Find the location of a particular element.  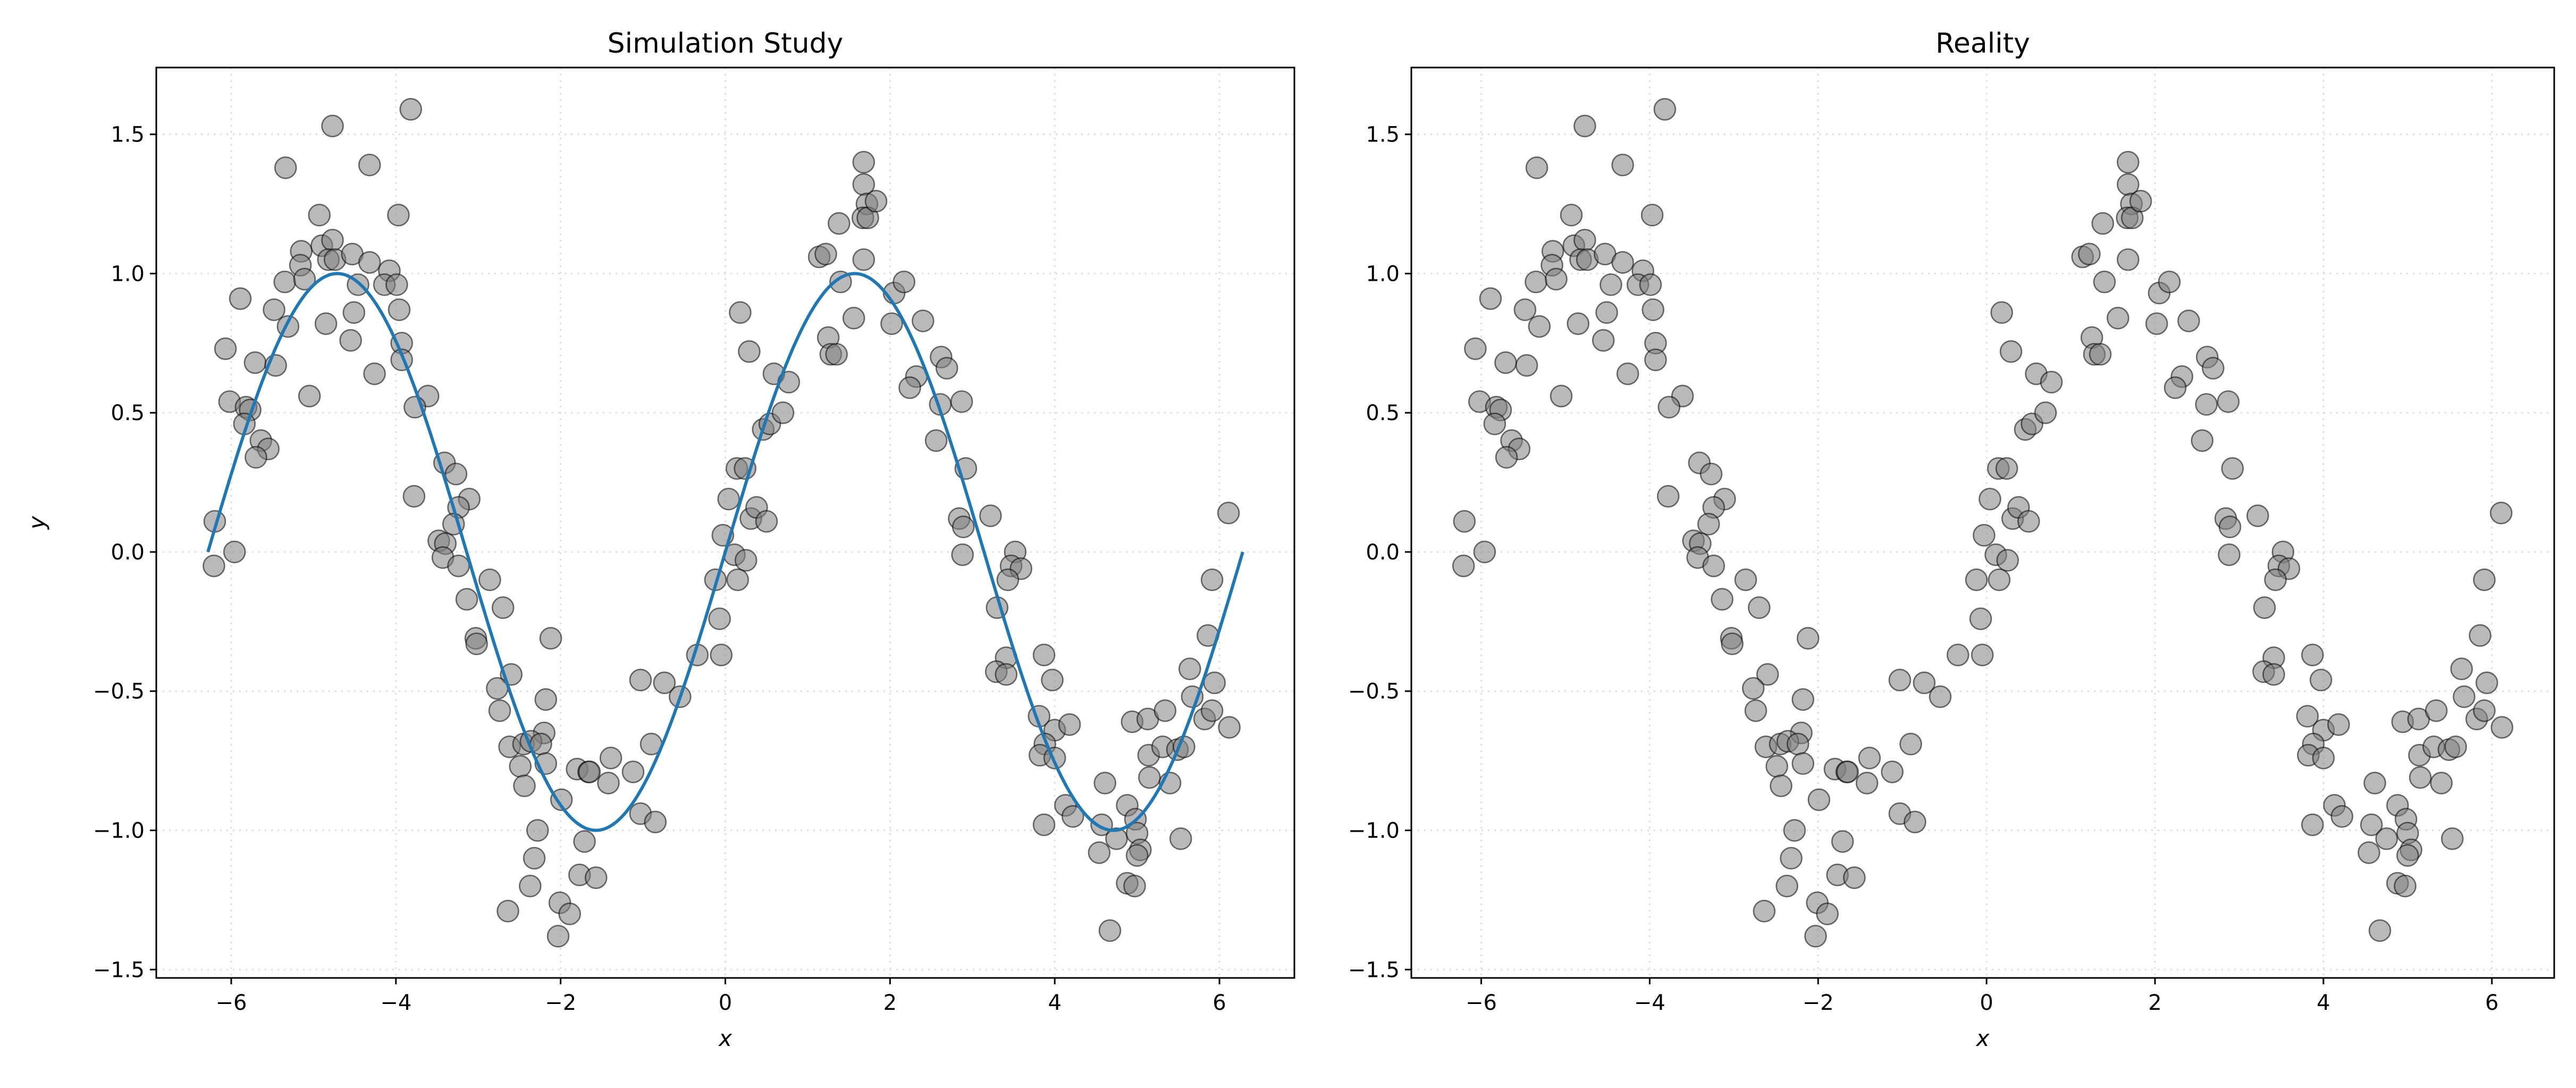

x-tick-label: 0 is located at coordinates (725, 1003).